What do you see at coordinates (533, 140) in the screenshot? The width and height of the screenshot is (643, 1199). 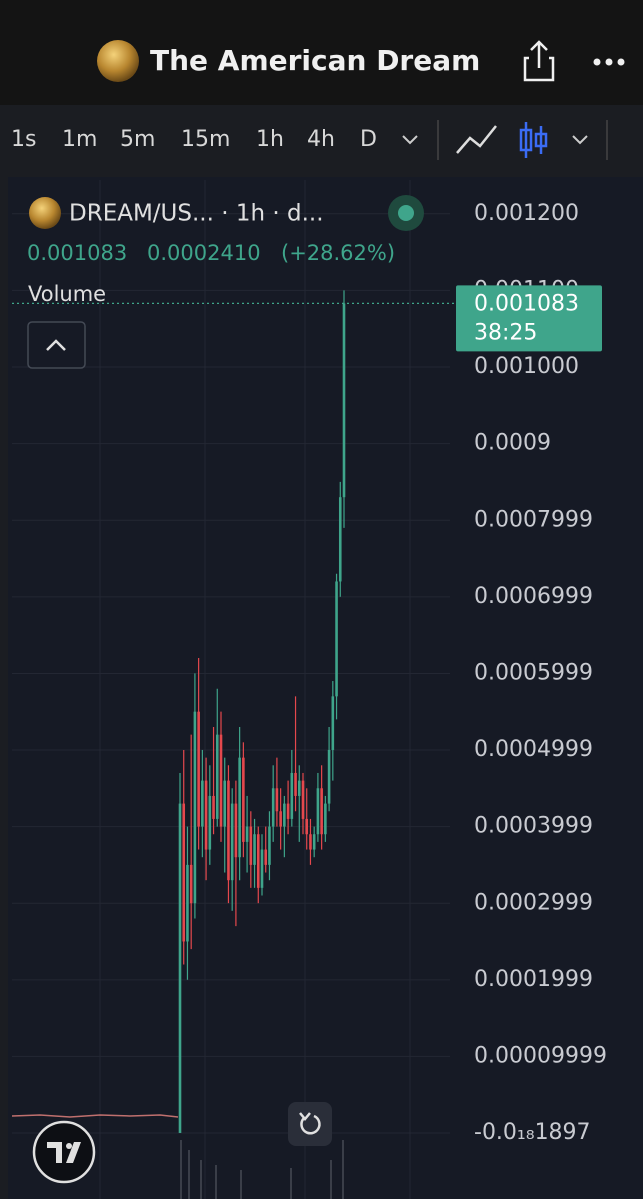 I see `candle-chart-button` at bounding box center [533, 140].